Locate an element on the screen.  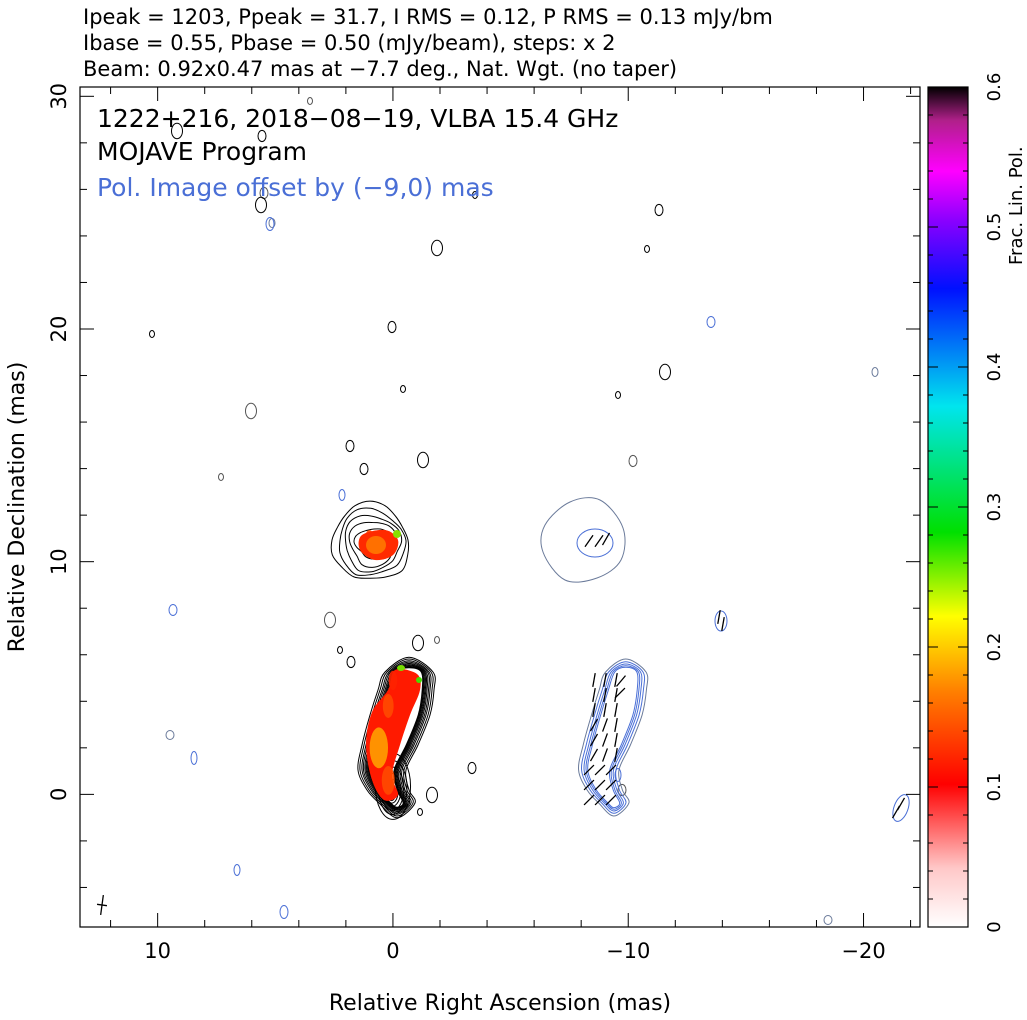
restoring-beam is located at coordinates (102, 905).